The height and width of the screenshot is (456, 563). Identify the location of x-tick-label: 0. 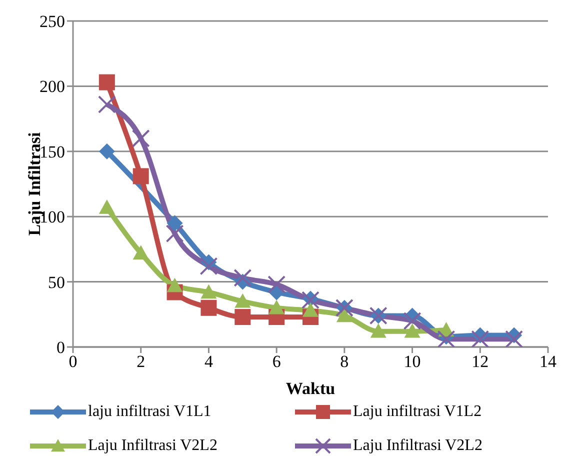
(73, 362).